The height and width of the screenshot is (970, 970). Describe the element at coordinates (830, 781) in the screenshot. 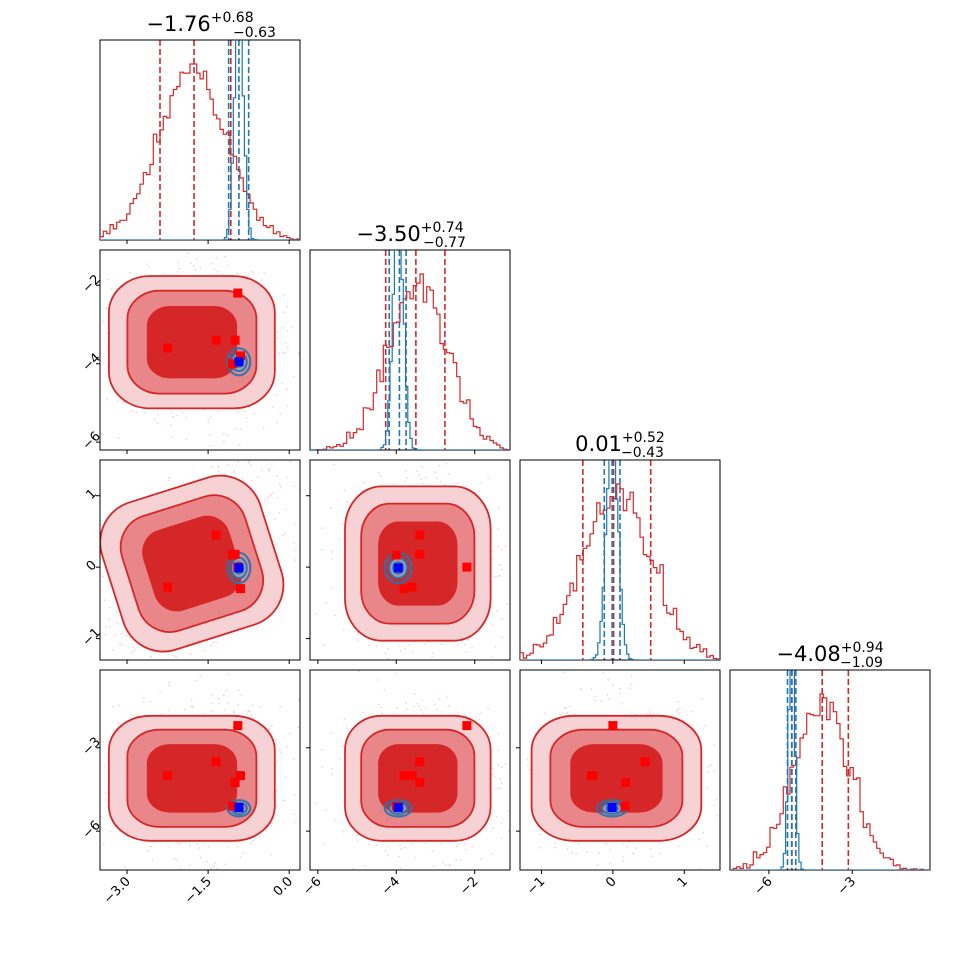

I see `hist-3-3-red` at that location.